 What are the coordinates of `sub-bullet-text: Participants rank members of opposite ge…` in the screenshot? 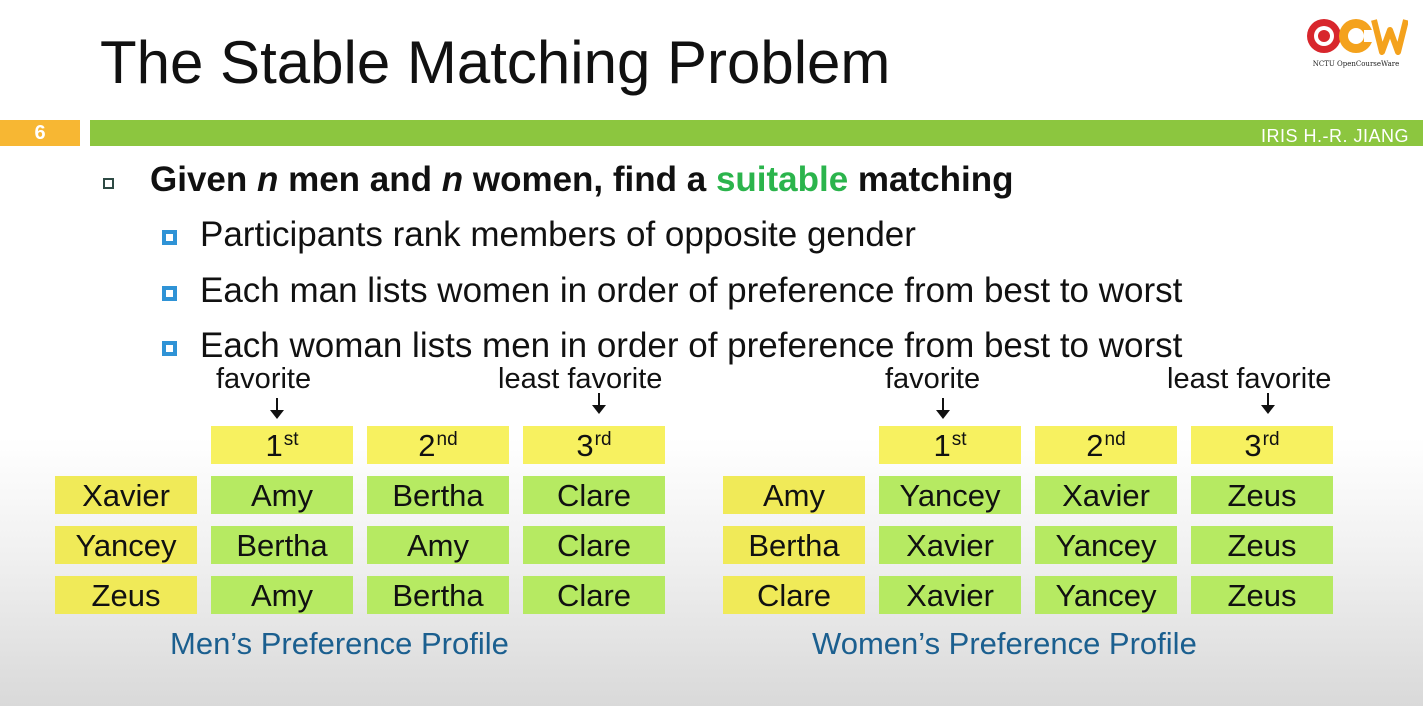 It's located at (558, 234).